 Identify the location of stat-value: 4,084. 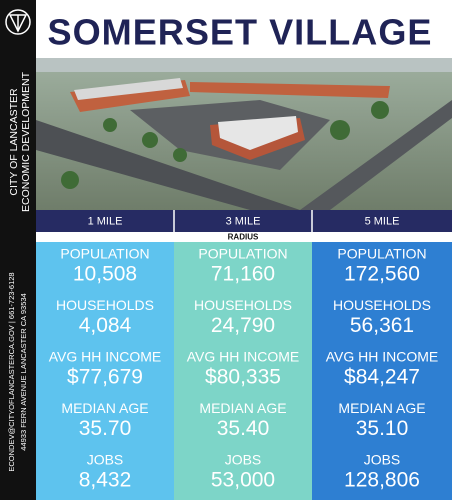
(105, 325).